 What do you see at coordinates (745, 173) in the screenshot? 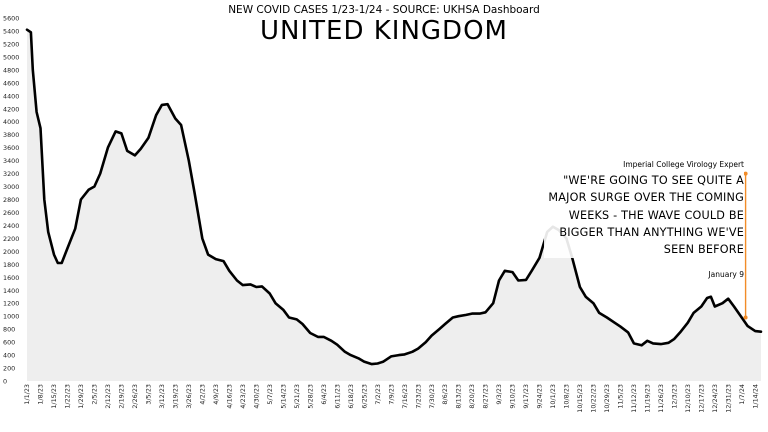
I see `annotation-dot-top` at bounding box center [745, 173].